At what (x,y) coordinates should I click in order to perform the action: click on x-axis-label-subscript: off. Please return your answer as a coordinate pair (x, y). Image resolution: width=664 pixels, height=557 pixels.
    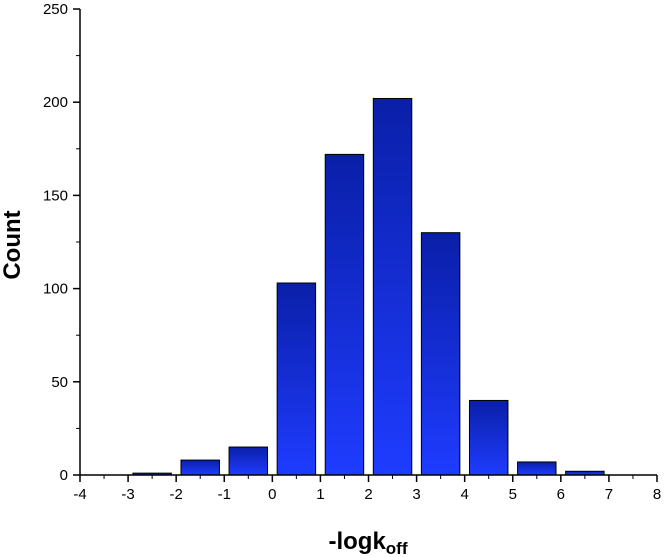
    Looking at the image, I should click on (397, 548).